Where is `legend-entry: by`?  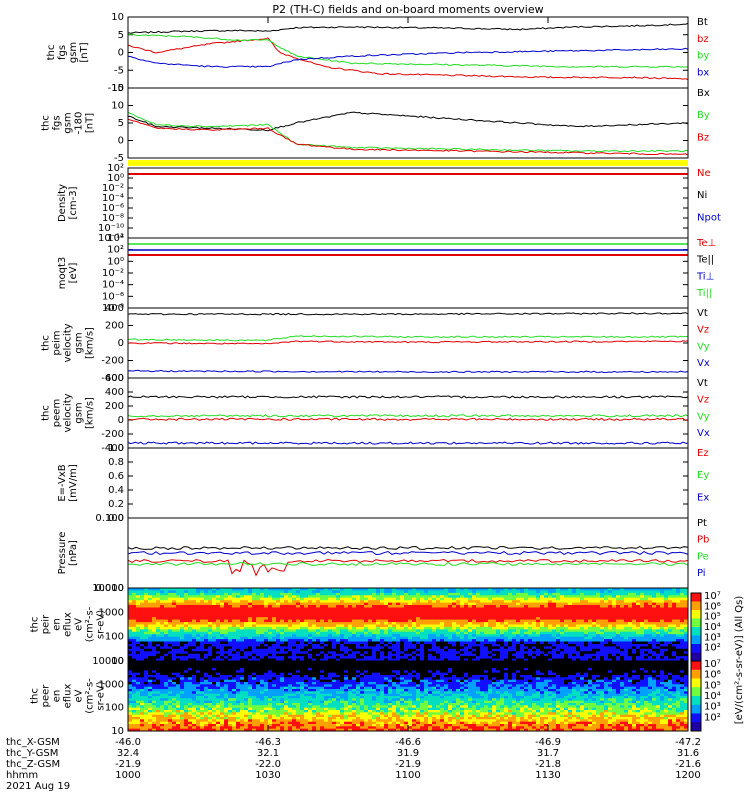 legend-entry: by is located at coordinates (703, 56).